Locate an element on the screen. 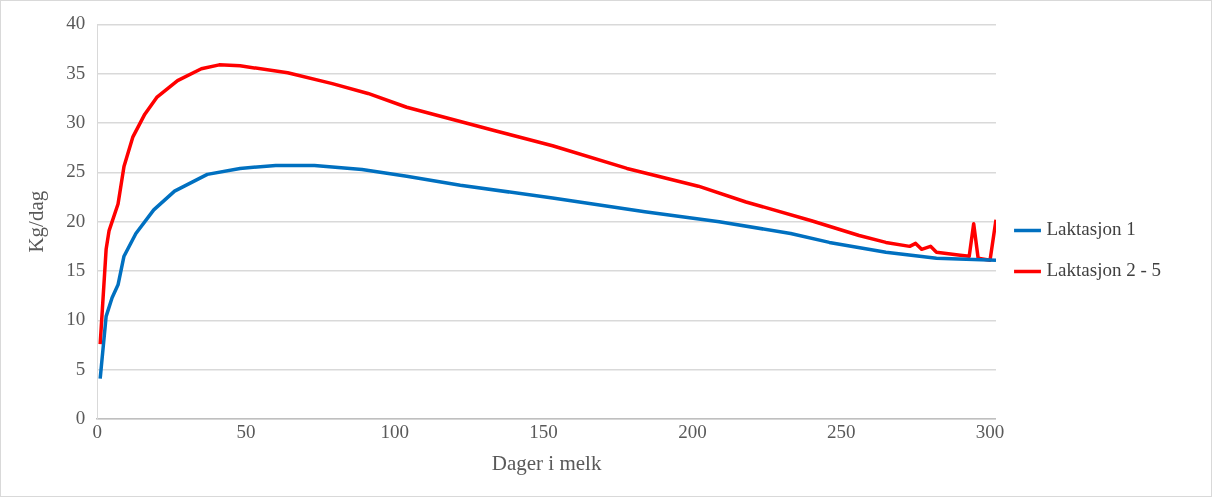  y-tick-label: 15 is located at coordinates (76, 270).